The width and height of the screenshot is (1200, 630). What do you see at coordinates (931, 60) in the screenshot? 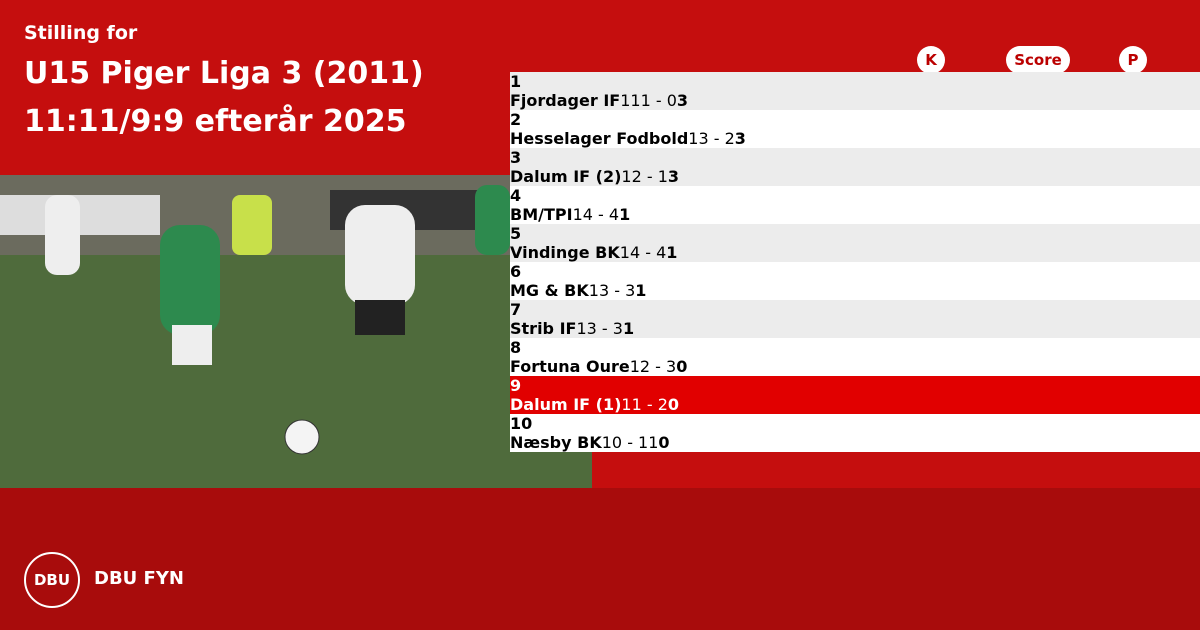
I see `col-header: K` at bounding box center [931, 60].